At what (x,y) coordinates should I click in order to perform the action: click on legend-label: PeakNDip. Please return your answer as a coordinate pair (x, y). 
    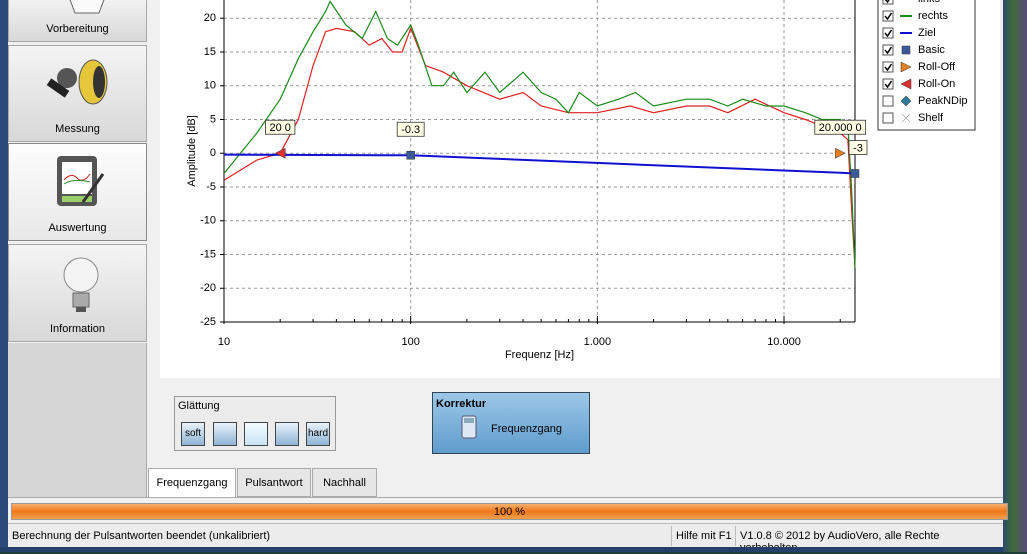
    Looking at the image, I should click on (943, 101).